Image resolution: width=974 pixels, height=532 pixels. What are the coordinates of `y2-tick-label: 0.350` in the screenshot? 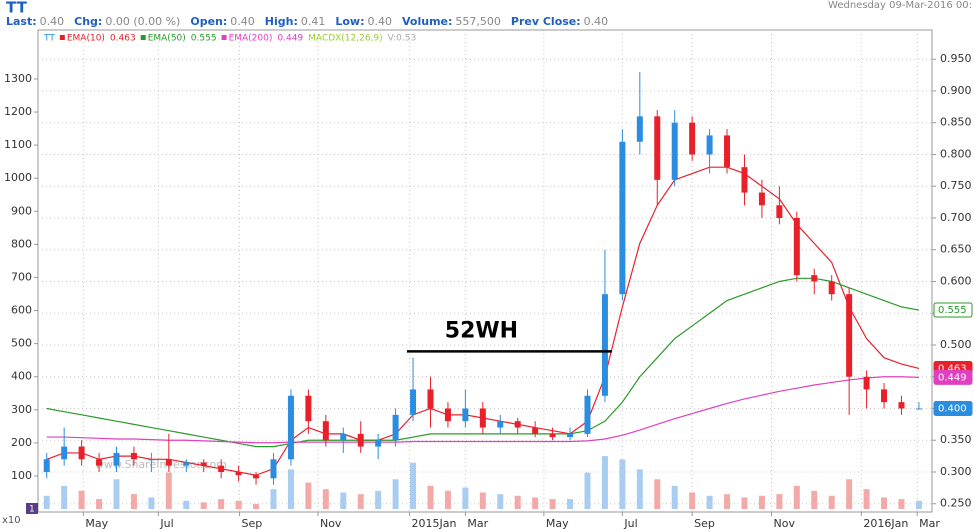 It's located at (956, 439).